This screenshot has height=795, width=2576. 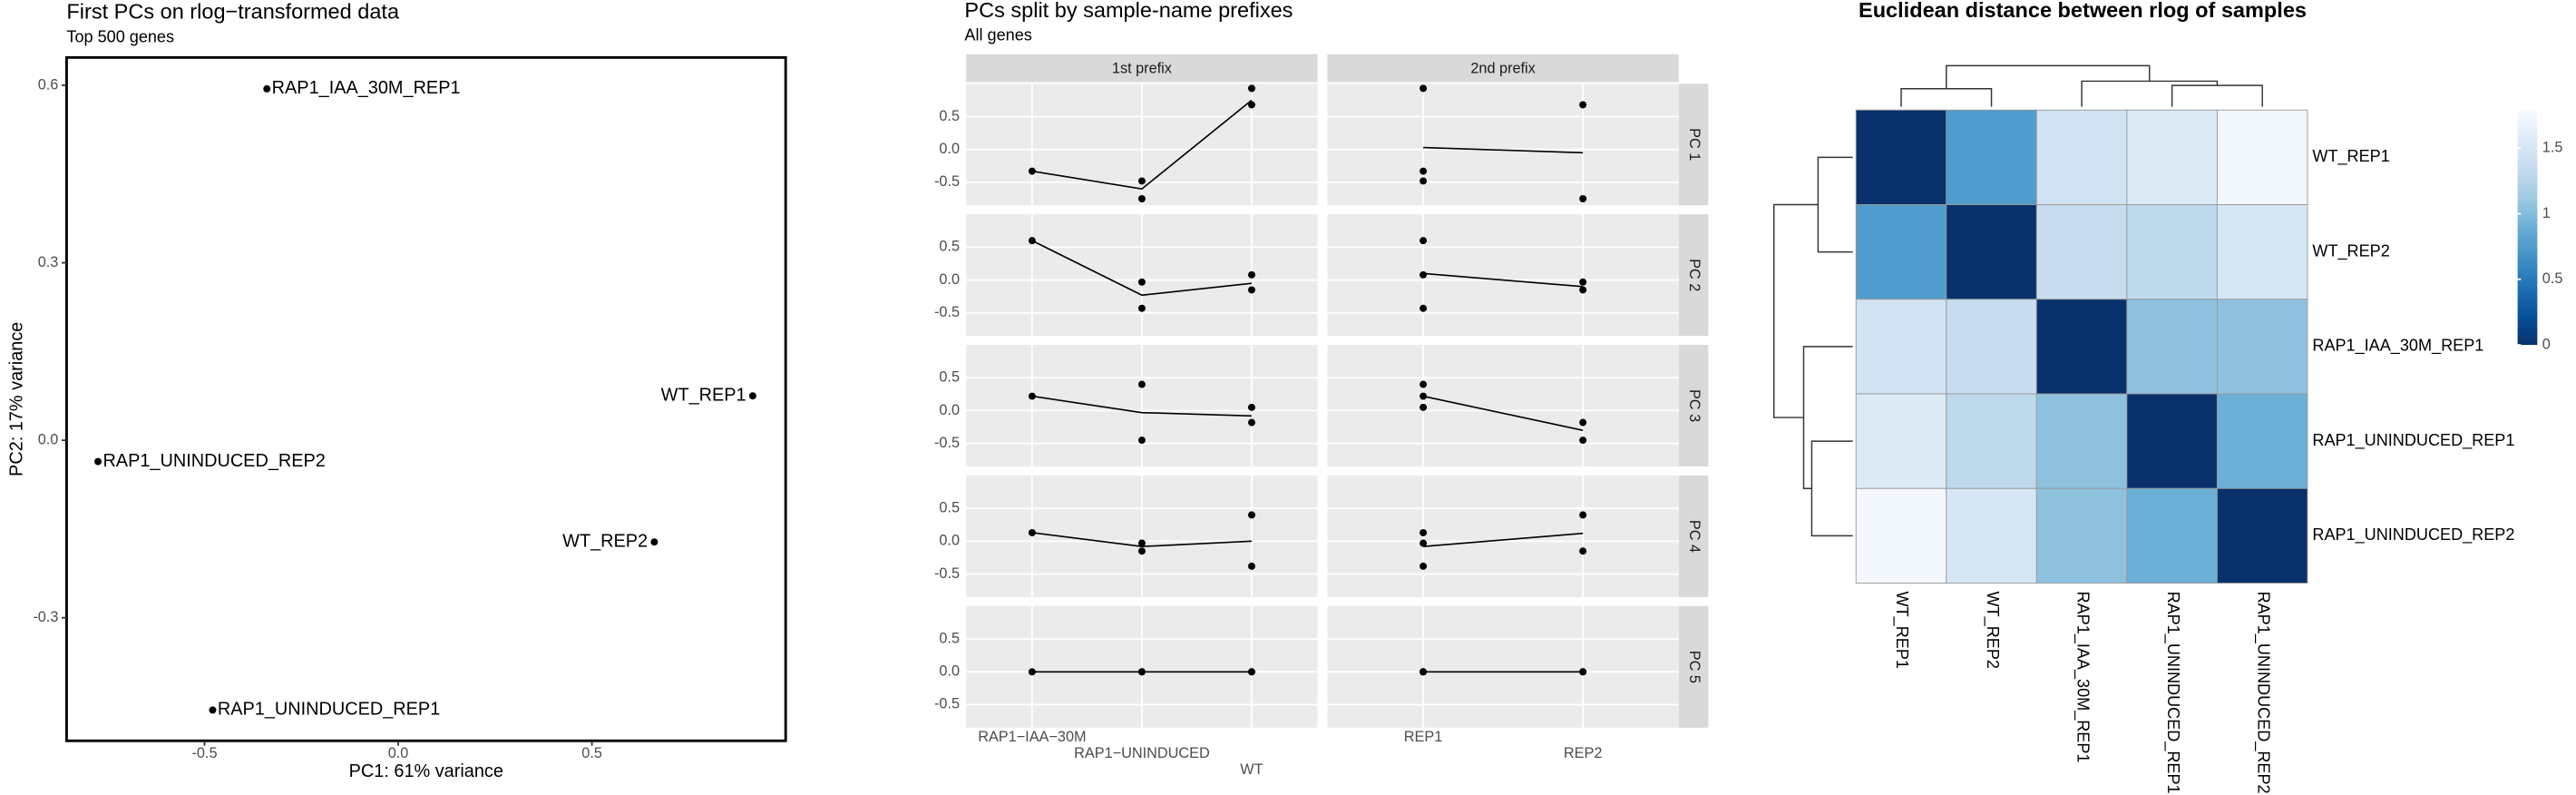 What do you see at coordinates (2552, 278) in the screenshot?
I see `colorbar-tick-label: 0.5` at bounding box center [2552, 278].